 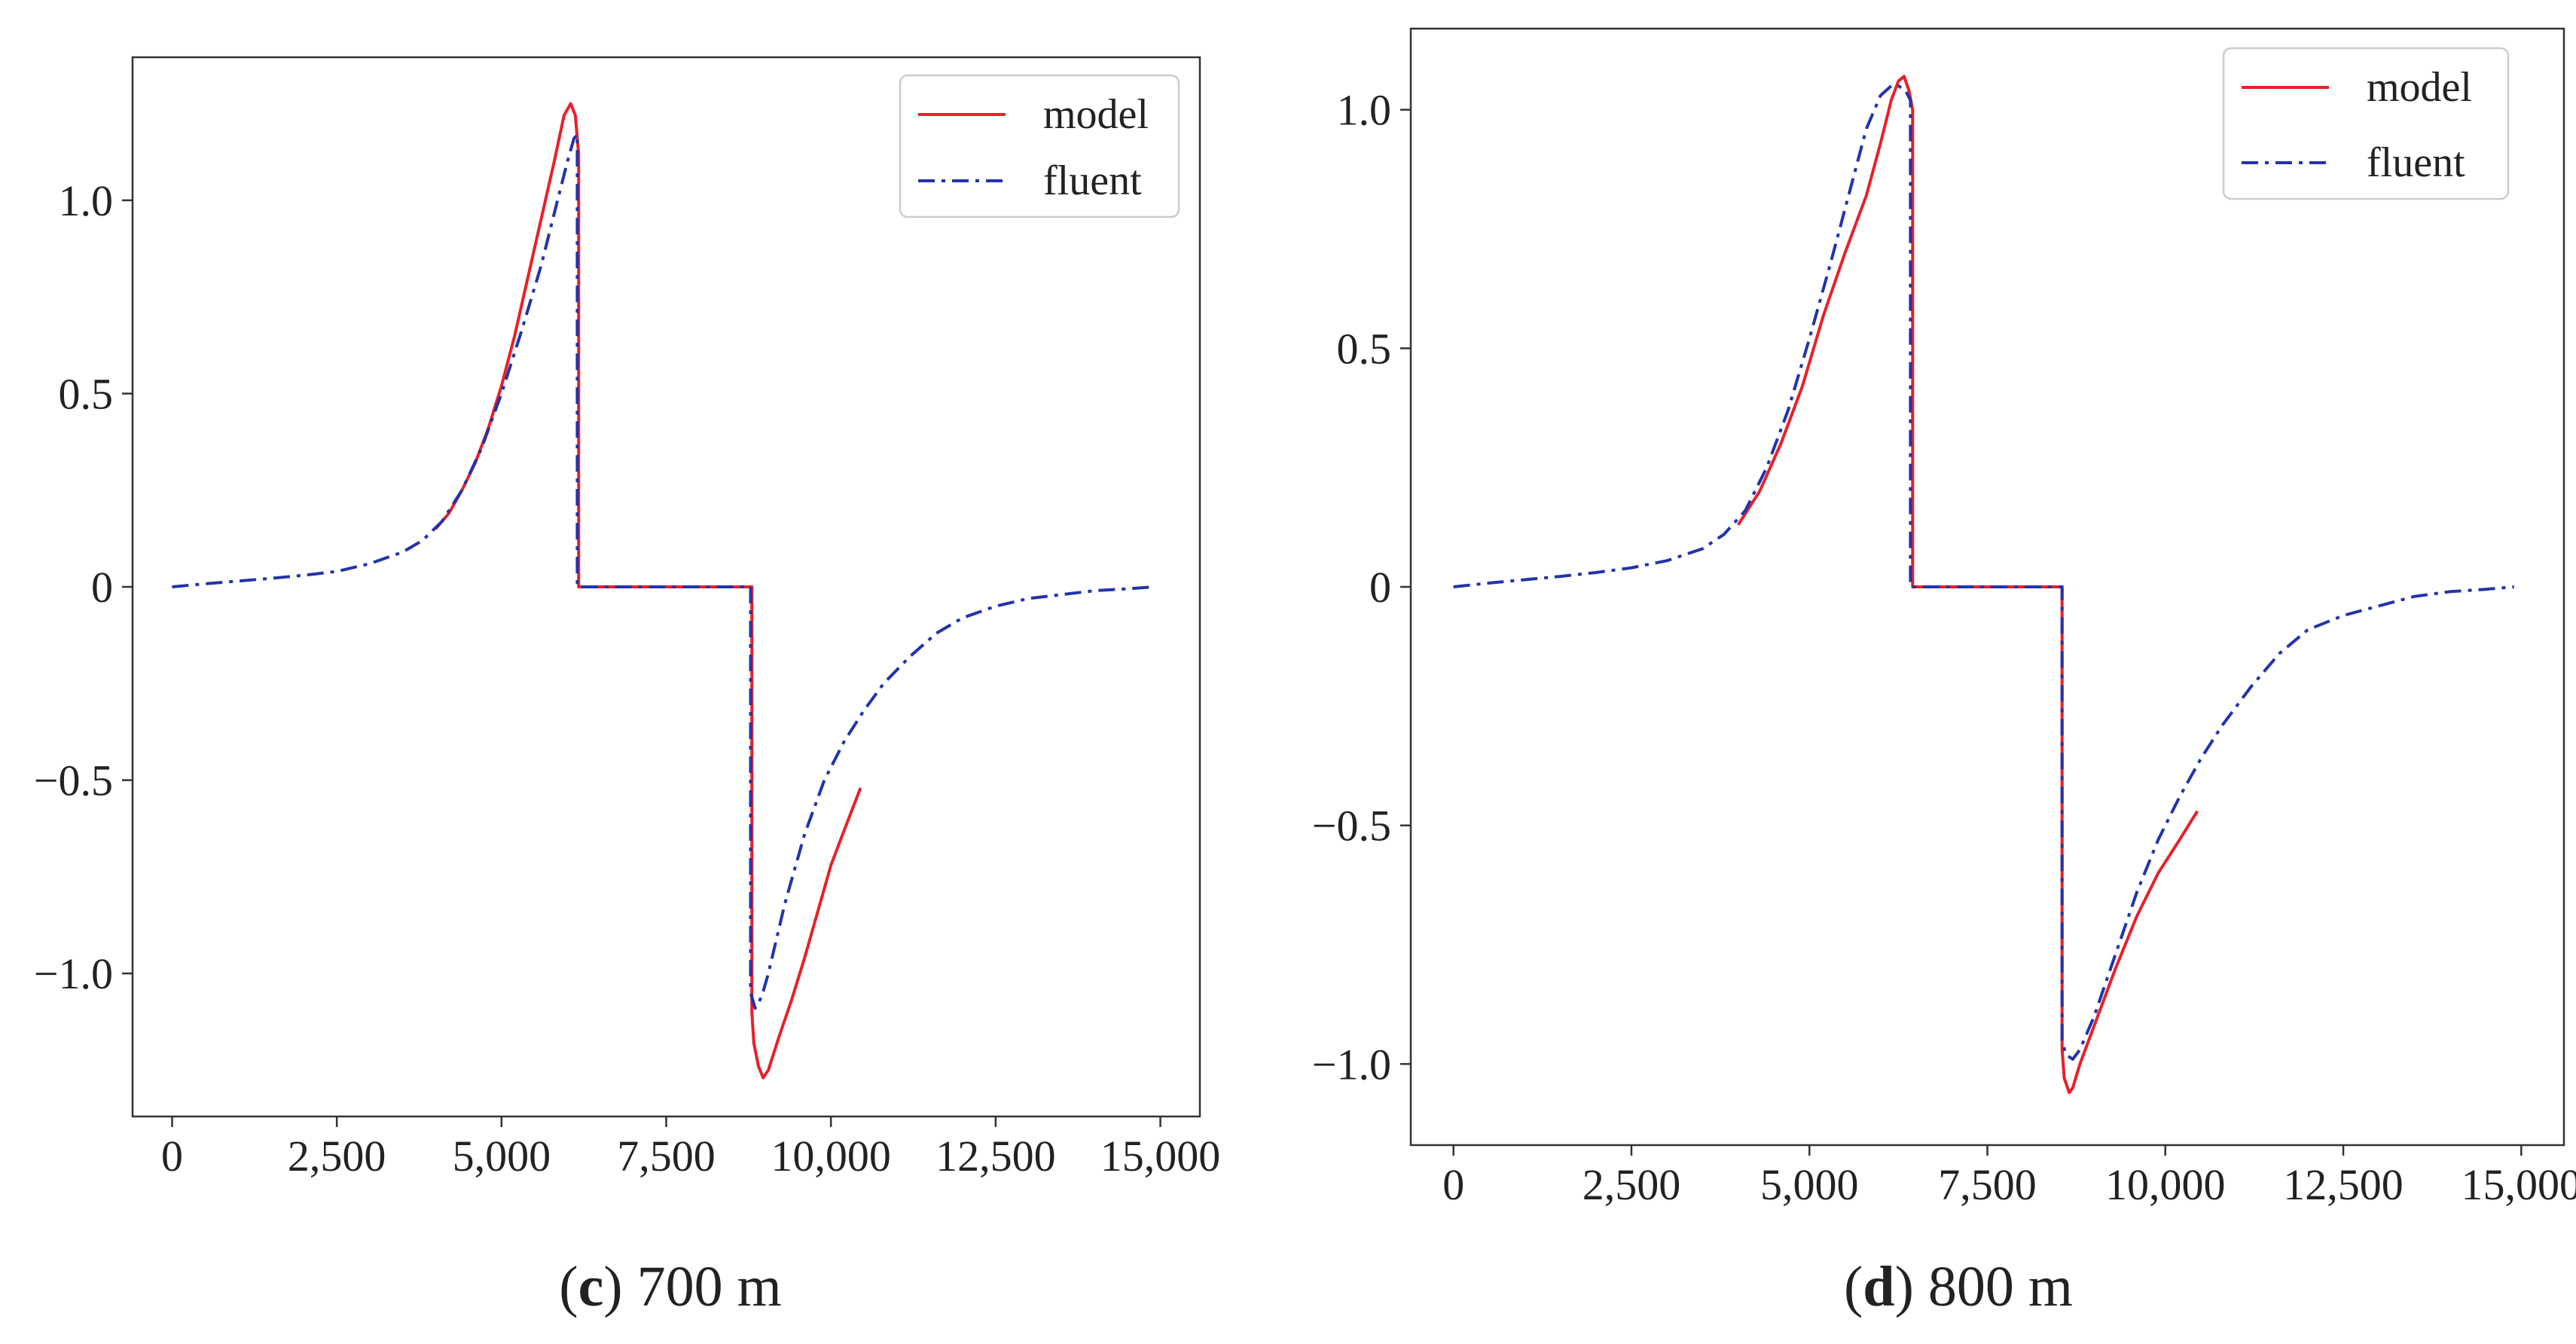 I want to click on caption-d: (d) 800 m, so click(x=1959, y=1286).